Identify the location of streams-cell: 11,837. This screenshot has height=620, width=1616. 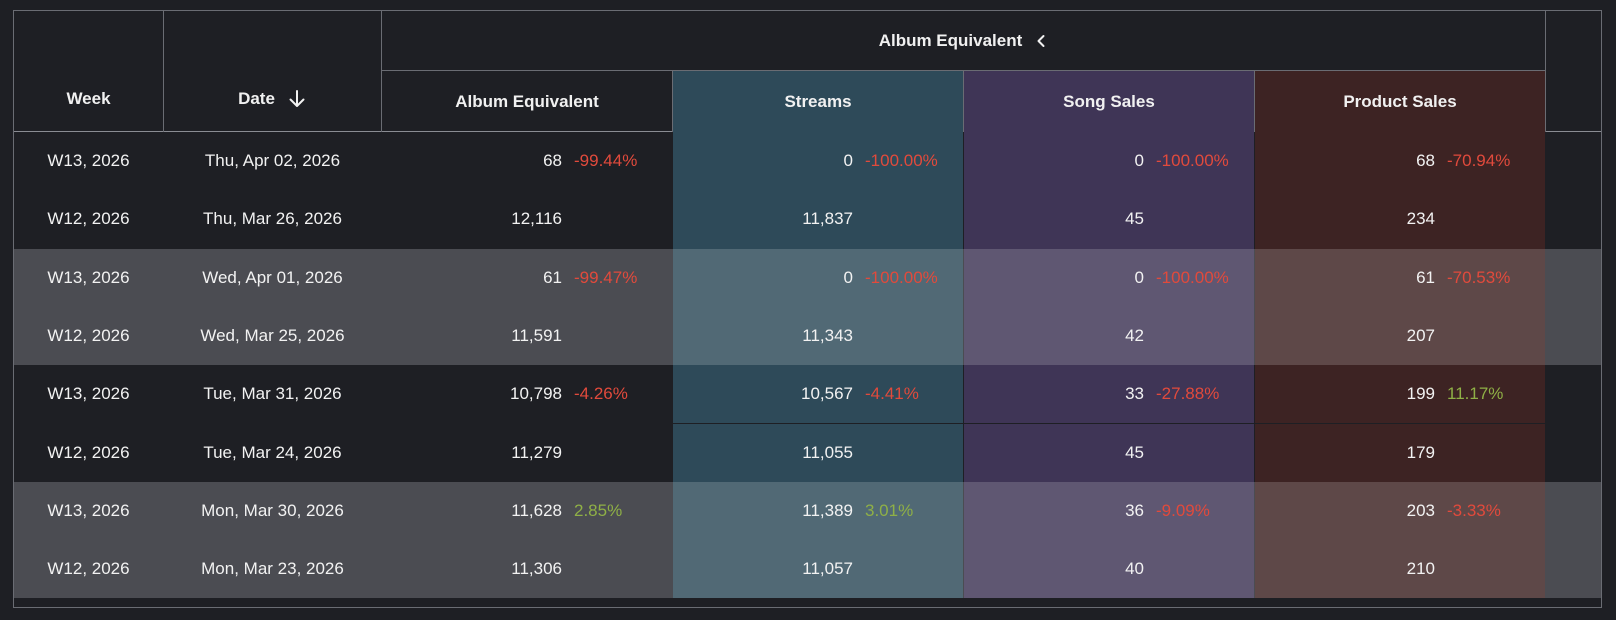
(818, 219).